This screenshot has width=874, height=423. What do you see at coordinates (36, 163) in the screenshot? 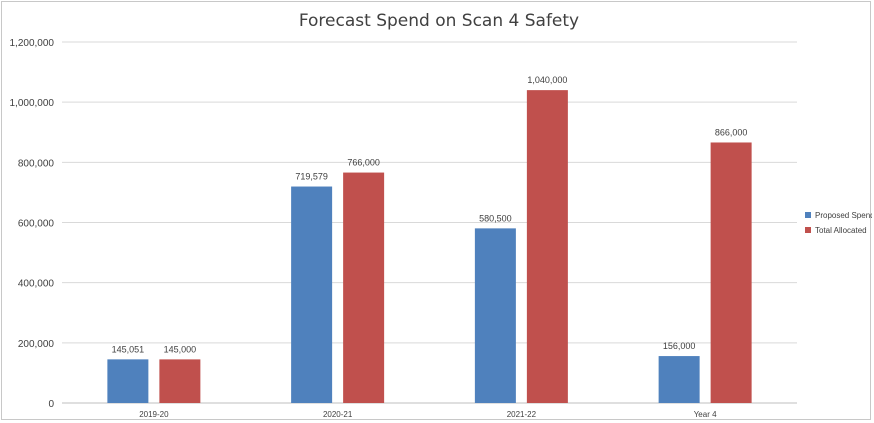
I see `y-tick-label: 800,000` at bounding box center [36, 163].